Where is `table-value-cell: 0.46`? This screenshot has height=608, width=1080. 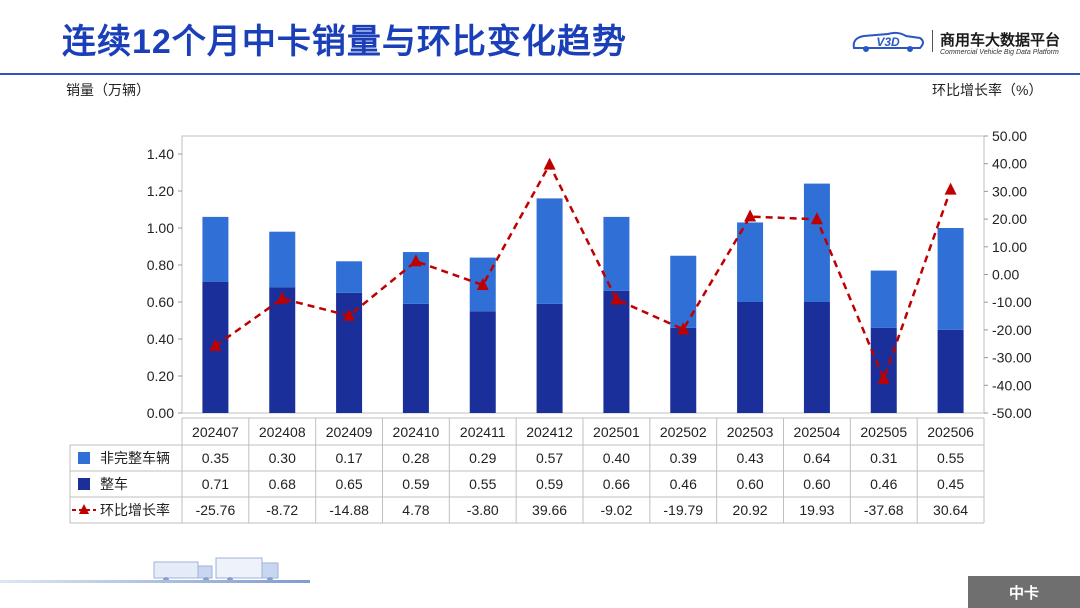 table-value-cell: 0.46 is located at coordinates (683, 484).